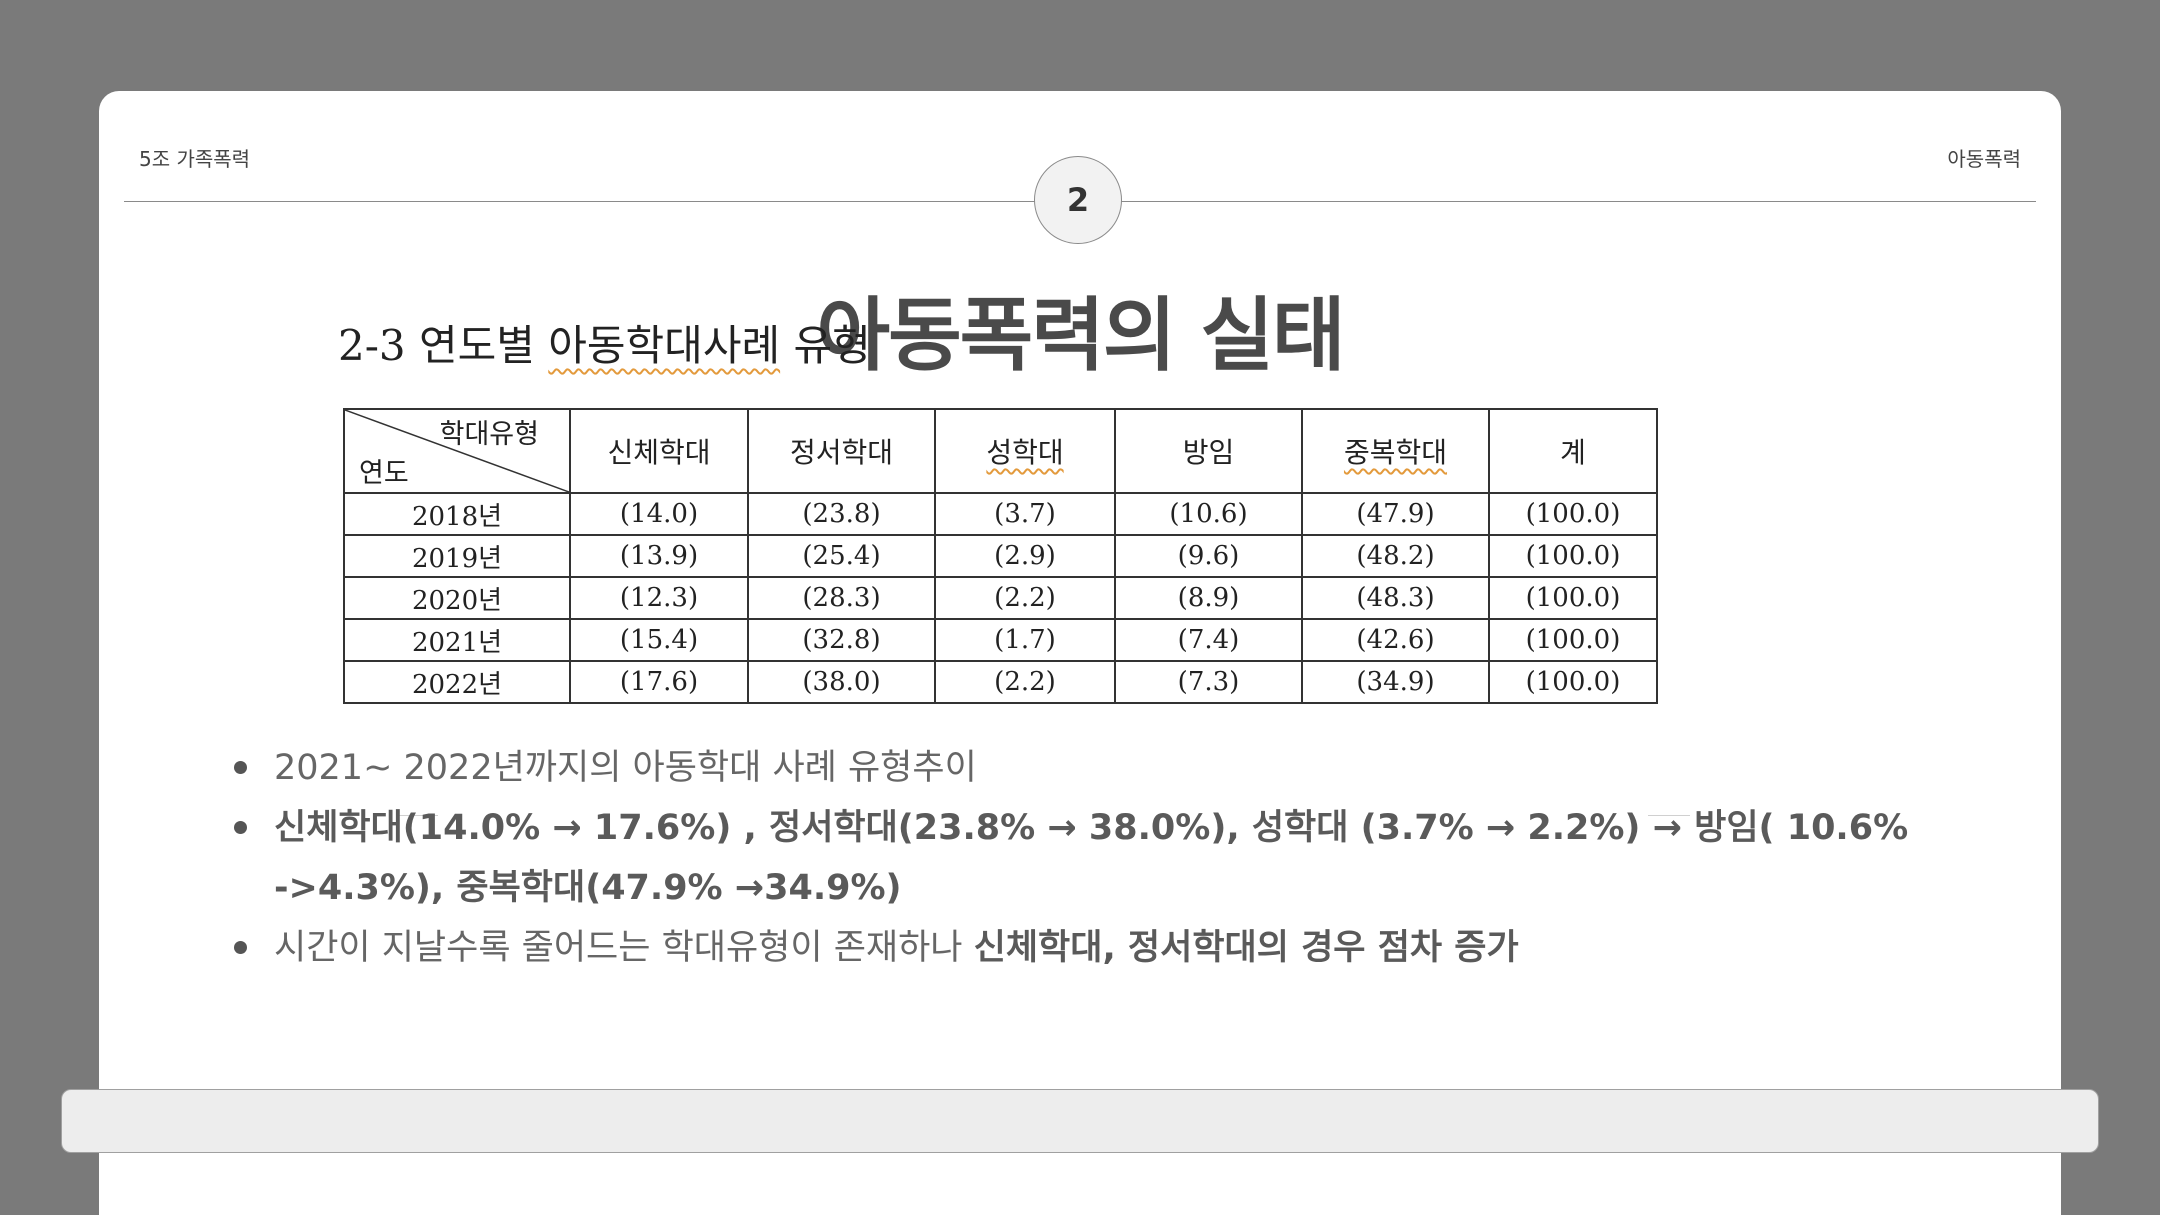 Image resolution: width=2160 pixels, height=1215 pixels. I want to click on column-header: 계, so click(1573, 451).